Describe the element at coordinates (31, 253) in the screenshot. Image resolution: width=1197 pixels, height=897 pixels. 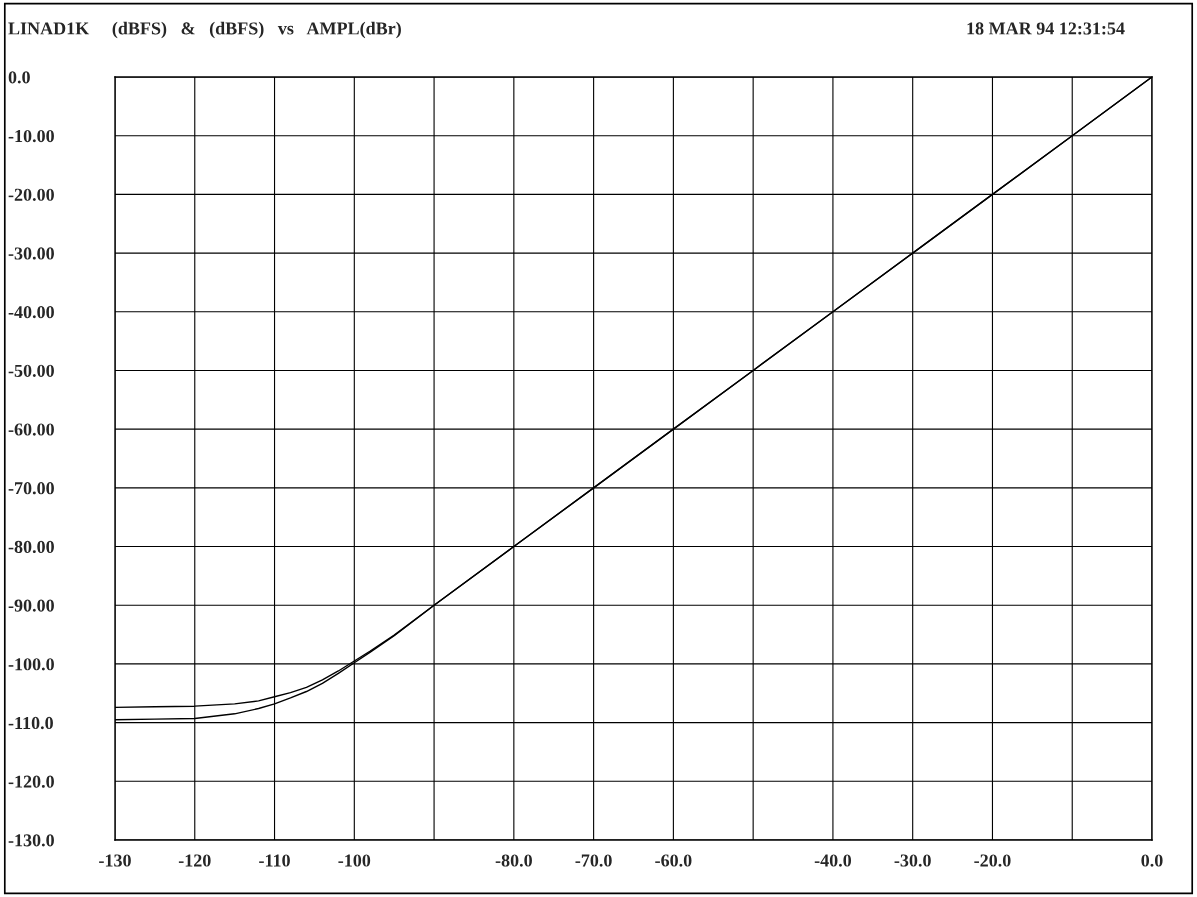
I see `y-tick-label: -30.00` at that location.